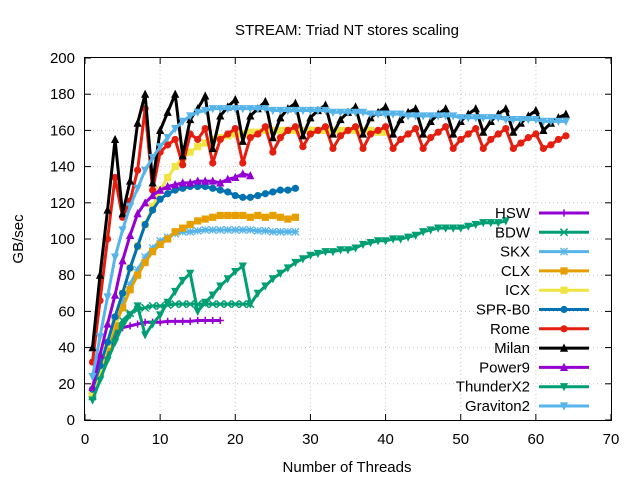  I want to click on x-tick-label: 0, so click(85, 439).